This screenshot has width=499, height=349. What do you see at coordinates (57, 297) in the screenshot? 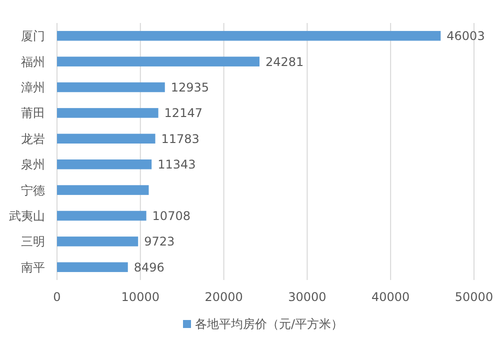
I see `x-tick-label: 0` at bounding box center [57, 297].